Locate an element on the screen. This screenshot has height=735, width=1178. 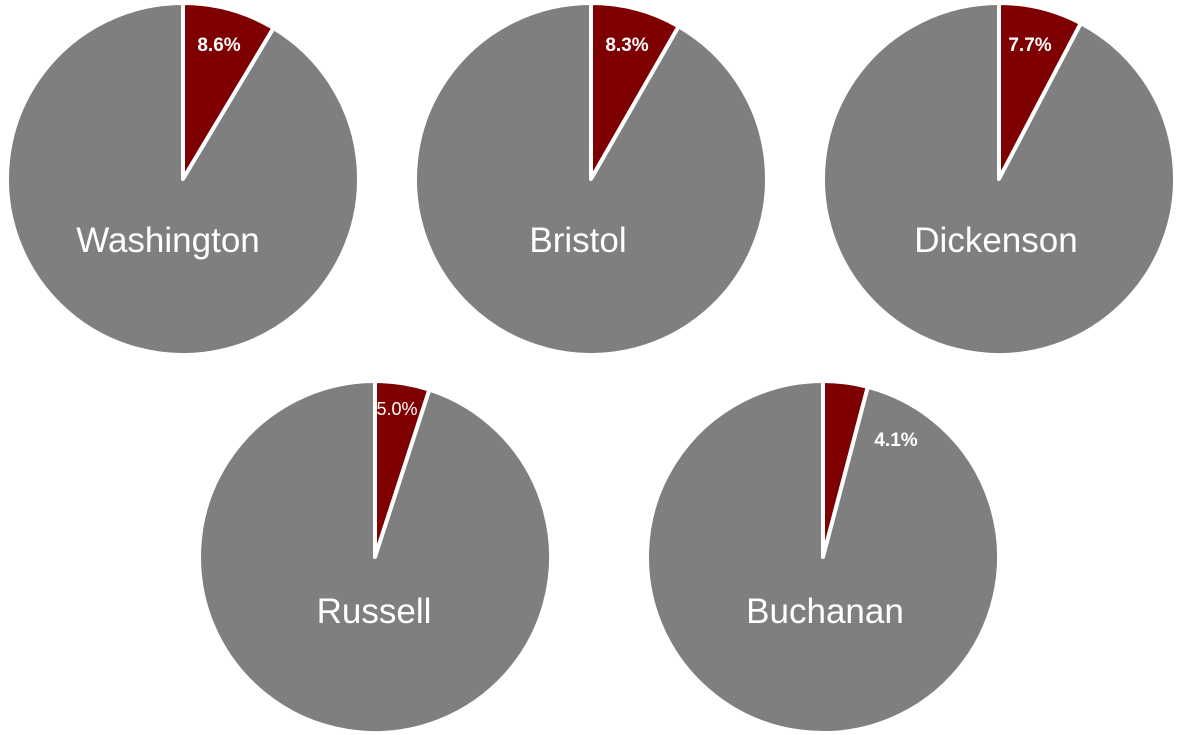
pie-chart-bristol: 8.3% Bristol is located at coordinates (590, 179).